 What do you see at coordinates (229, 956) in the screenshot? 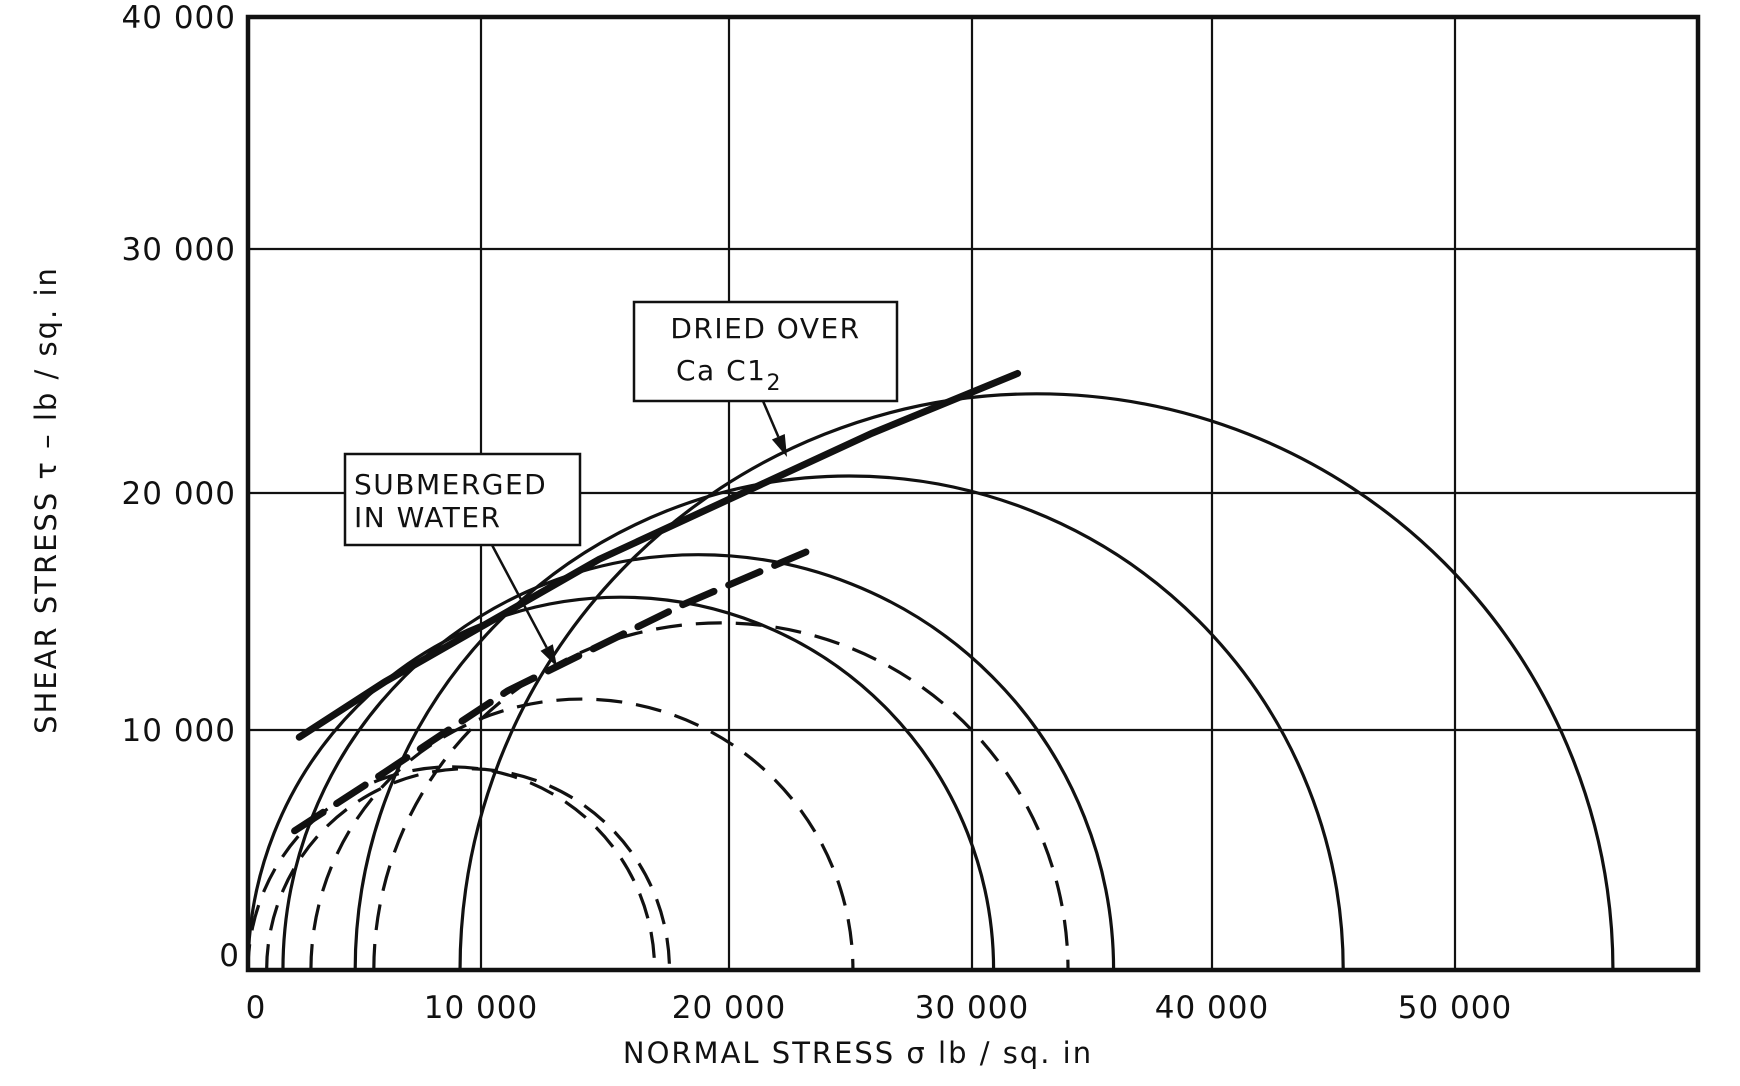
I see `y-tick-label: 0` at bounding box center [229, 956].